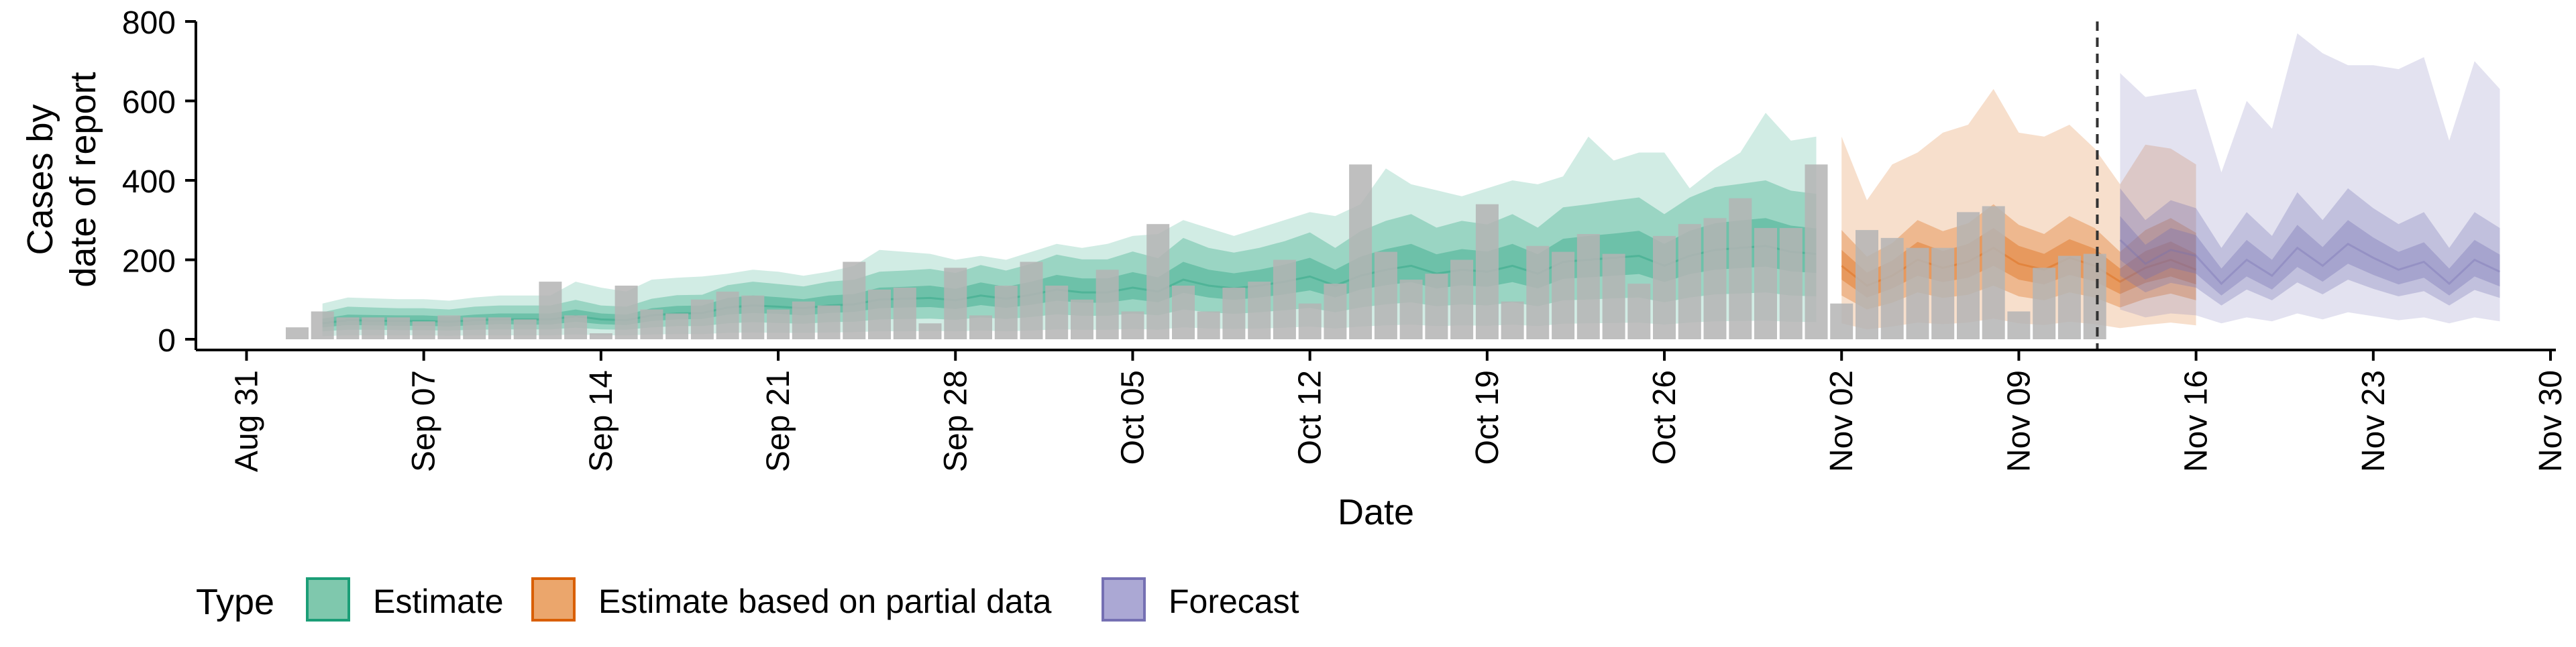  I want to click on estimate-based-on-partial-data-outer-band, so click(2018, 209).